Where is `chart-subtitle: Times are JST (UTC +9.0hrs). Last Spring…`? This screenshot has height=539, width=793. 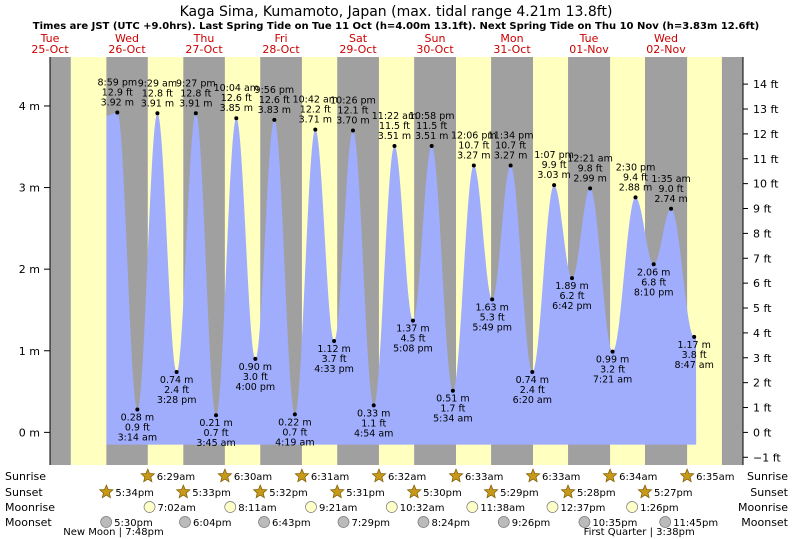
chart-subtitle: Times are JST (UTC +9.0hrs). Last Spring… is located at coordinates (396, 26).